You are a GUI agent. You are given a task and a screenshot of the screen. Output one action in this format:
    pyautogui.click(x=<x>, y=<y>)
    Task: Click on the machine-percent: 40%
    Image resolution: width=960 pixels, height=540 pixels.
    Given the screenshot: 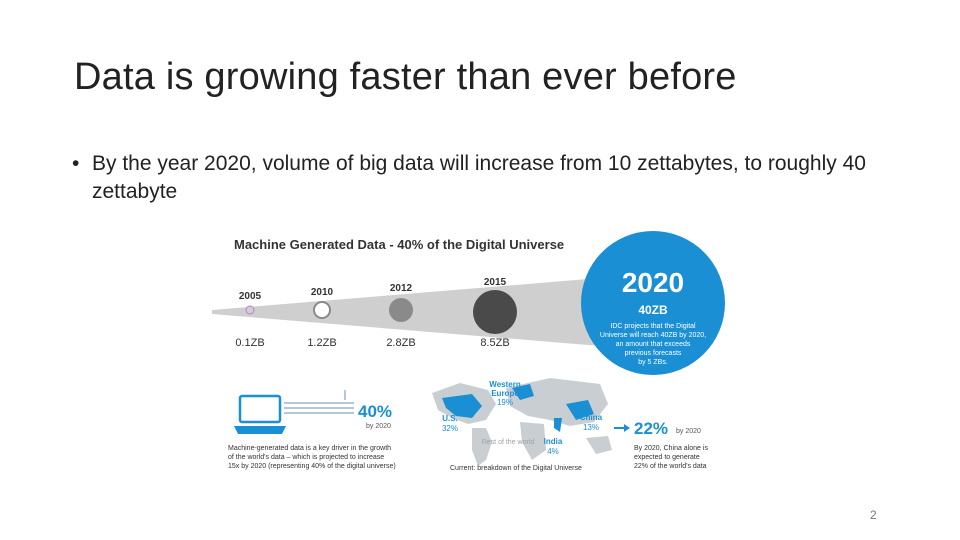 What is the action you would take?
    pyautogui.click(x=375, y=411)
    